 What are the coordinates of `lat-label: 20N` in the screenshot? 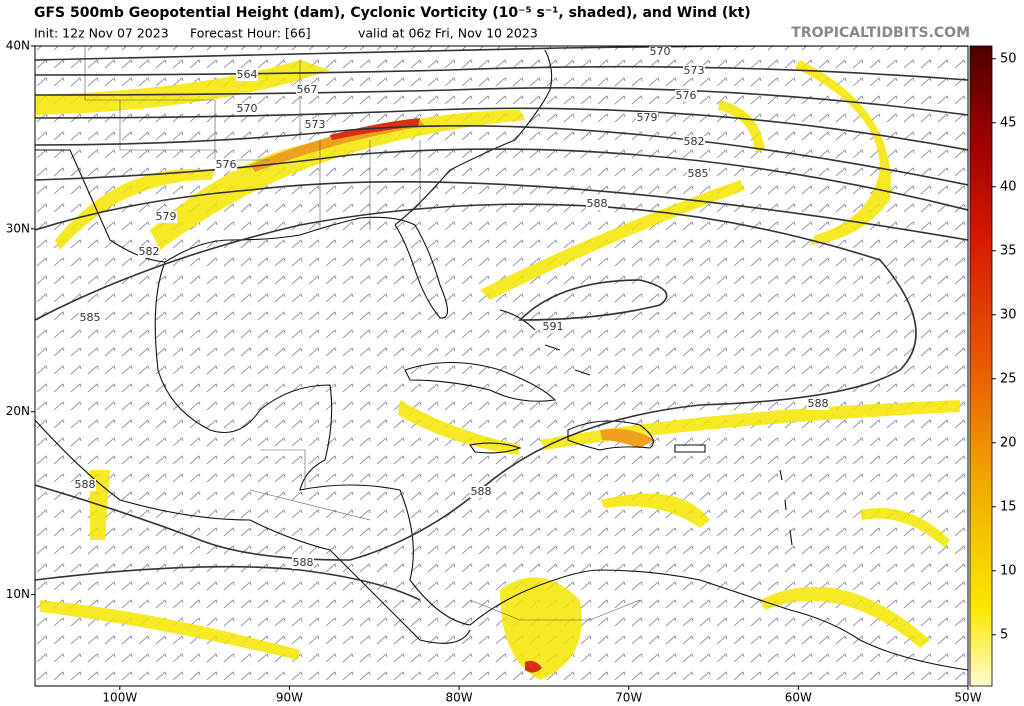 It's located at (18, 411).